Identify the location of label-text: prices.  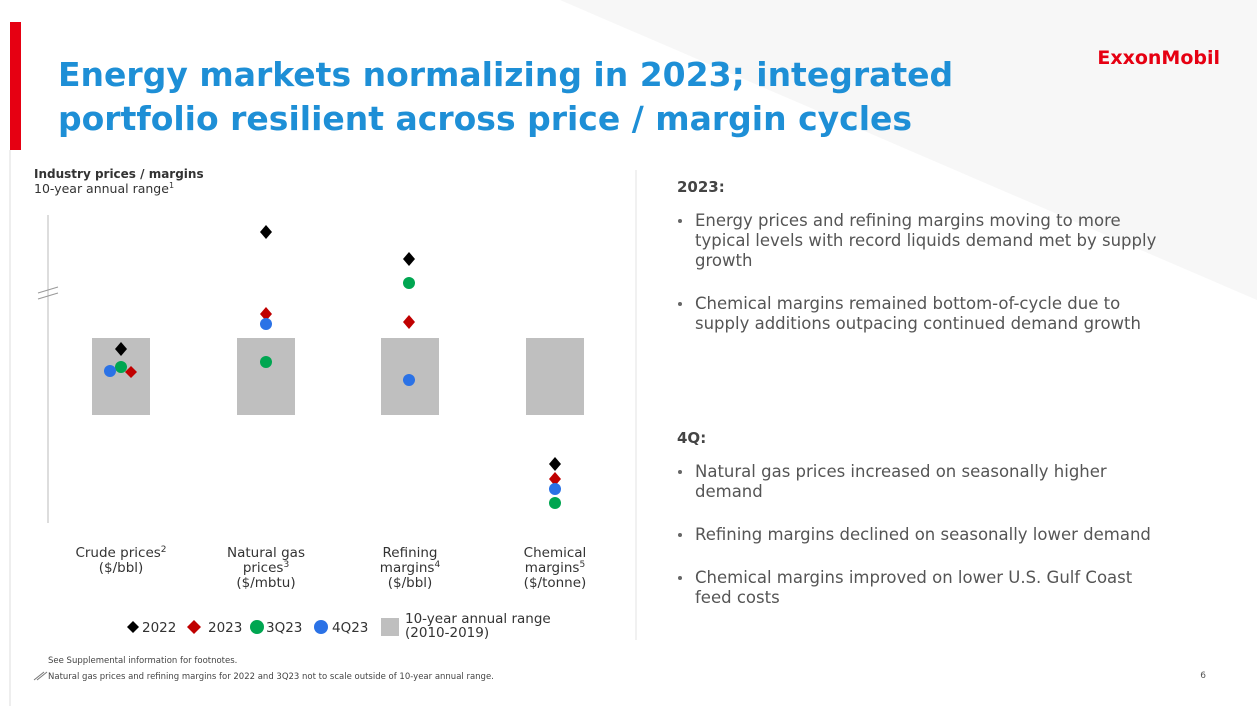
(263, 568).